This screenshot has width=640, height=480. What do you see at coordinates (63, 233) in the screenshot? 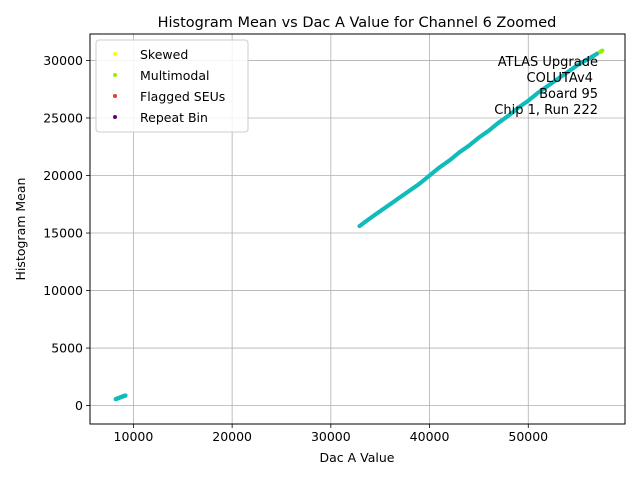
I see `y-tick-label: 15000` at bounding box center [63, 233].